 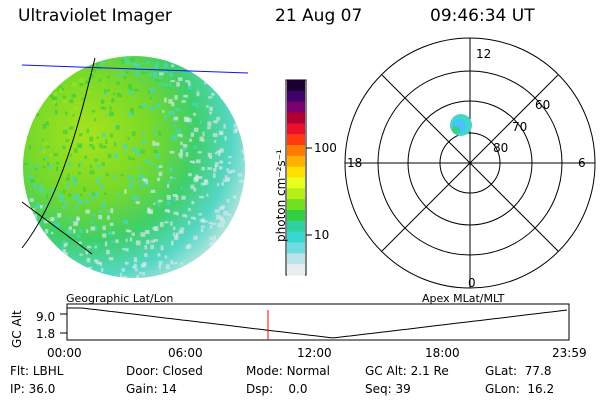 What do you see at coordinates (151, 389) in the screenshot?
I see `status-gain: Gain: 14` at bounding box center [151, 389].